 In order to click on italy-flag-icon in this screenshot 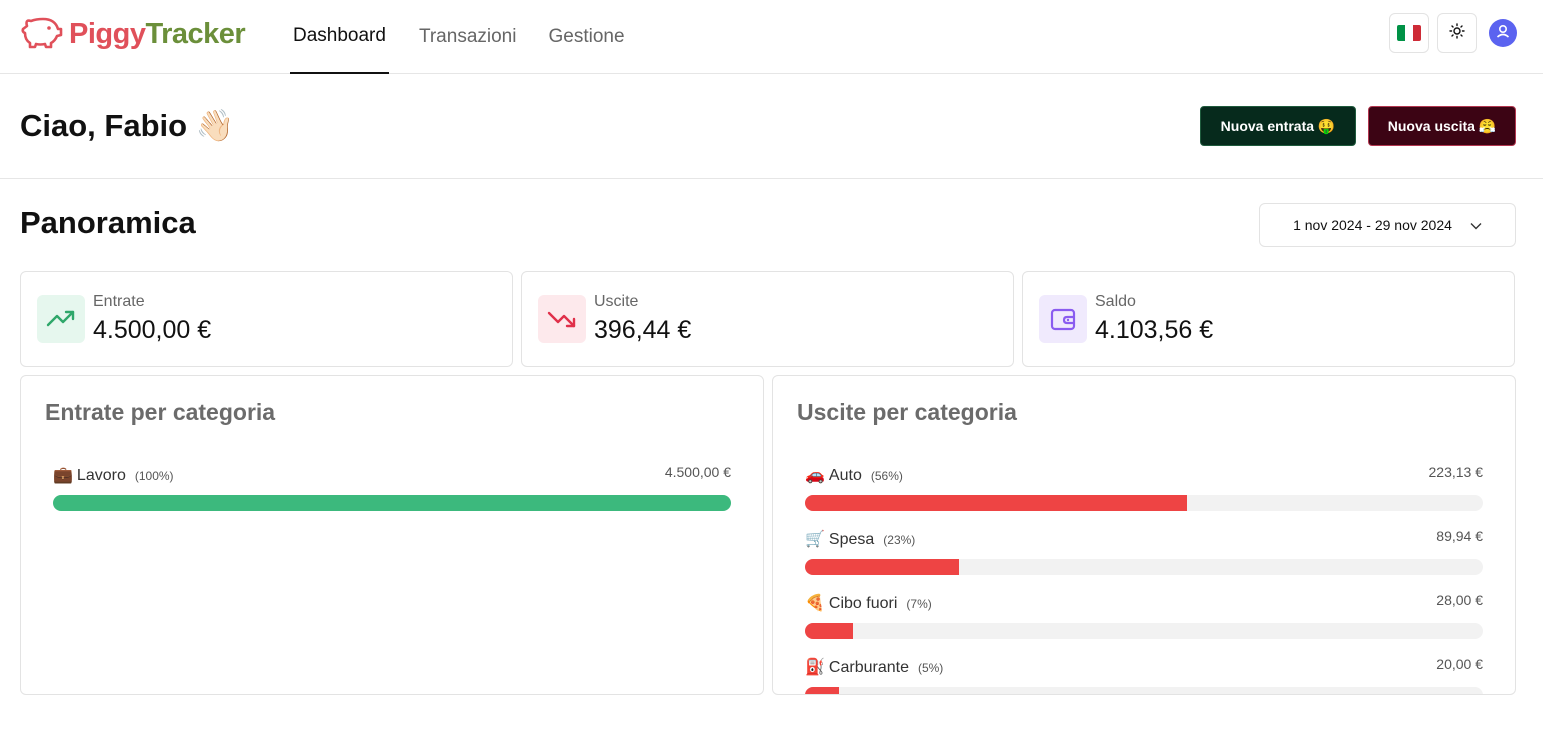, I will do `click(1409, 33)`.